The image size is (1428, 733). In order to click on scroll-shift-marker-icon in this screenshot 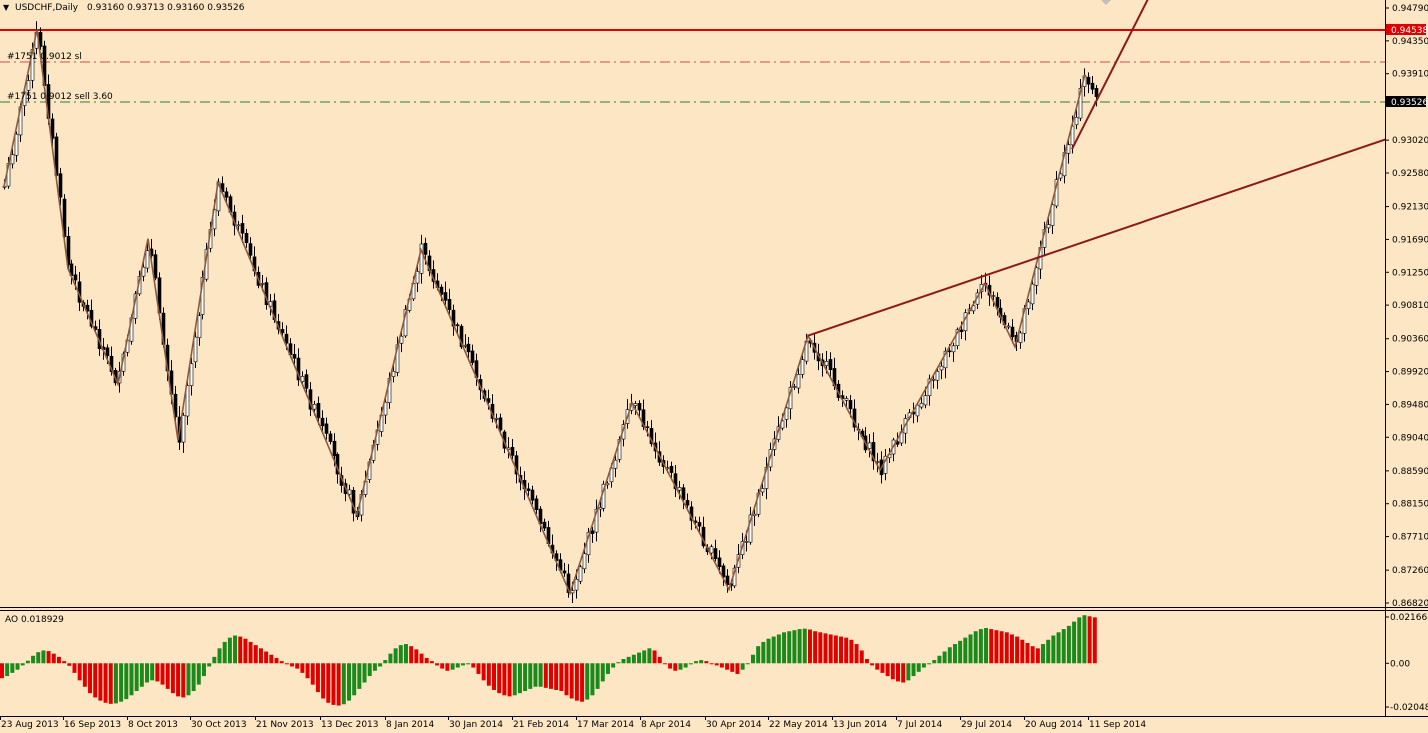, I will do `click(1106, 2)`.